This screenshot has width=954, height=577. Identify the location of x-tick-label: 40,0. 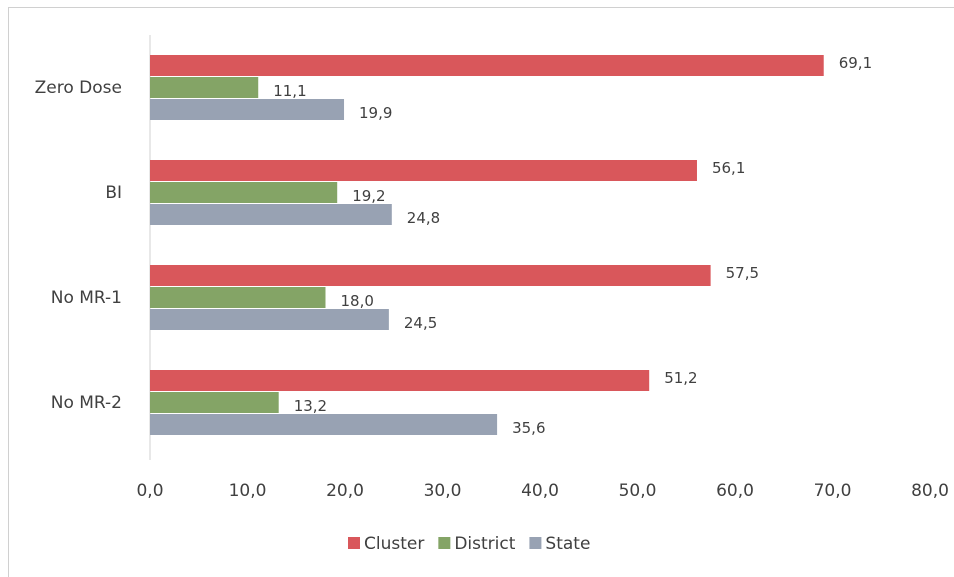
(540, 491).